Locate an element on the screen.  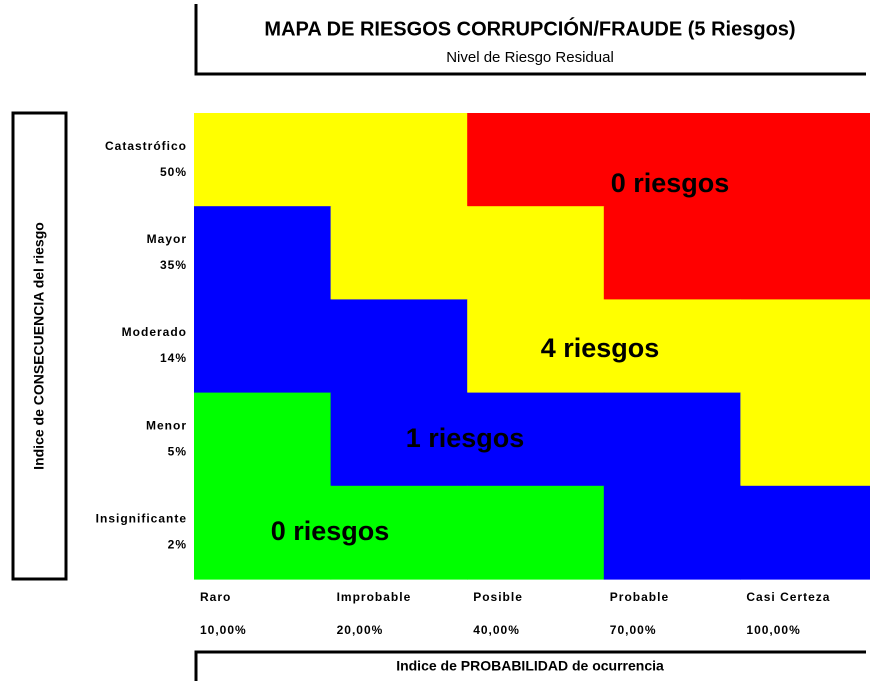
row-value: 35% is located at coordinates (173, 265).